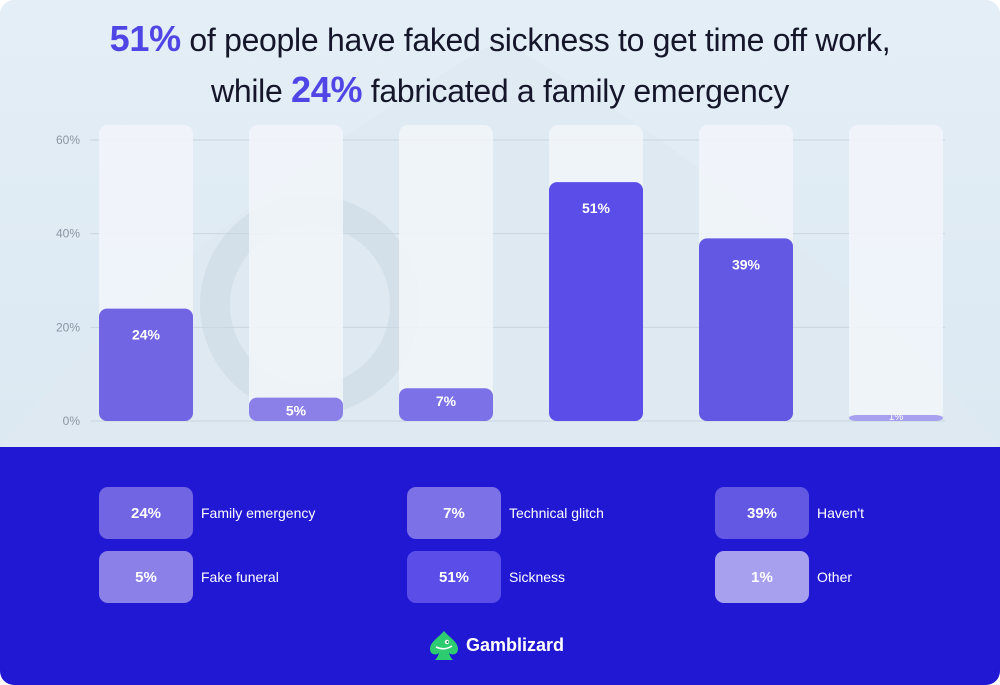  Describe the element at coordinates (556, 513) in the screenshot. I see `legend-label: Technical glitch` at that location.